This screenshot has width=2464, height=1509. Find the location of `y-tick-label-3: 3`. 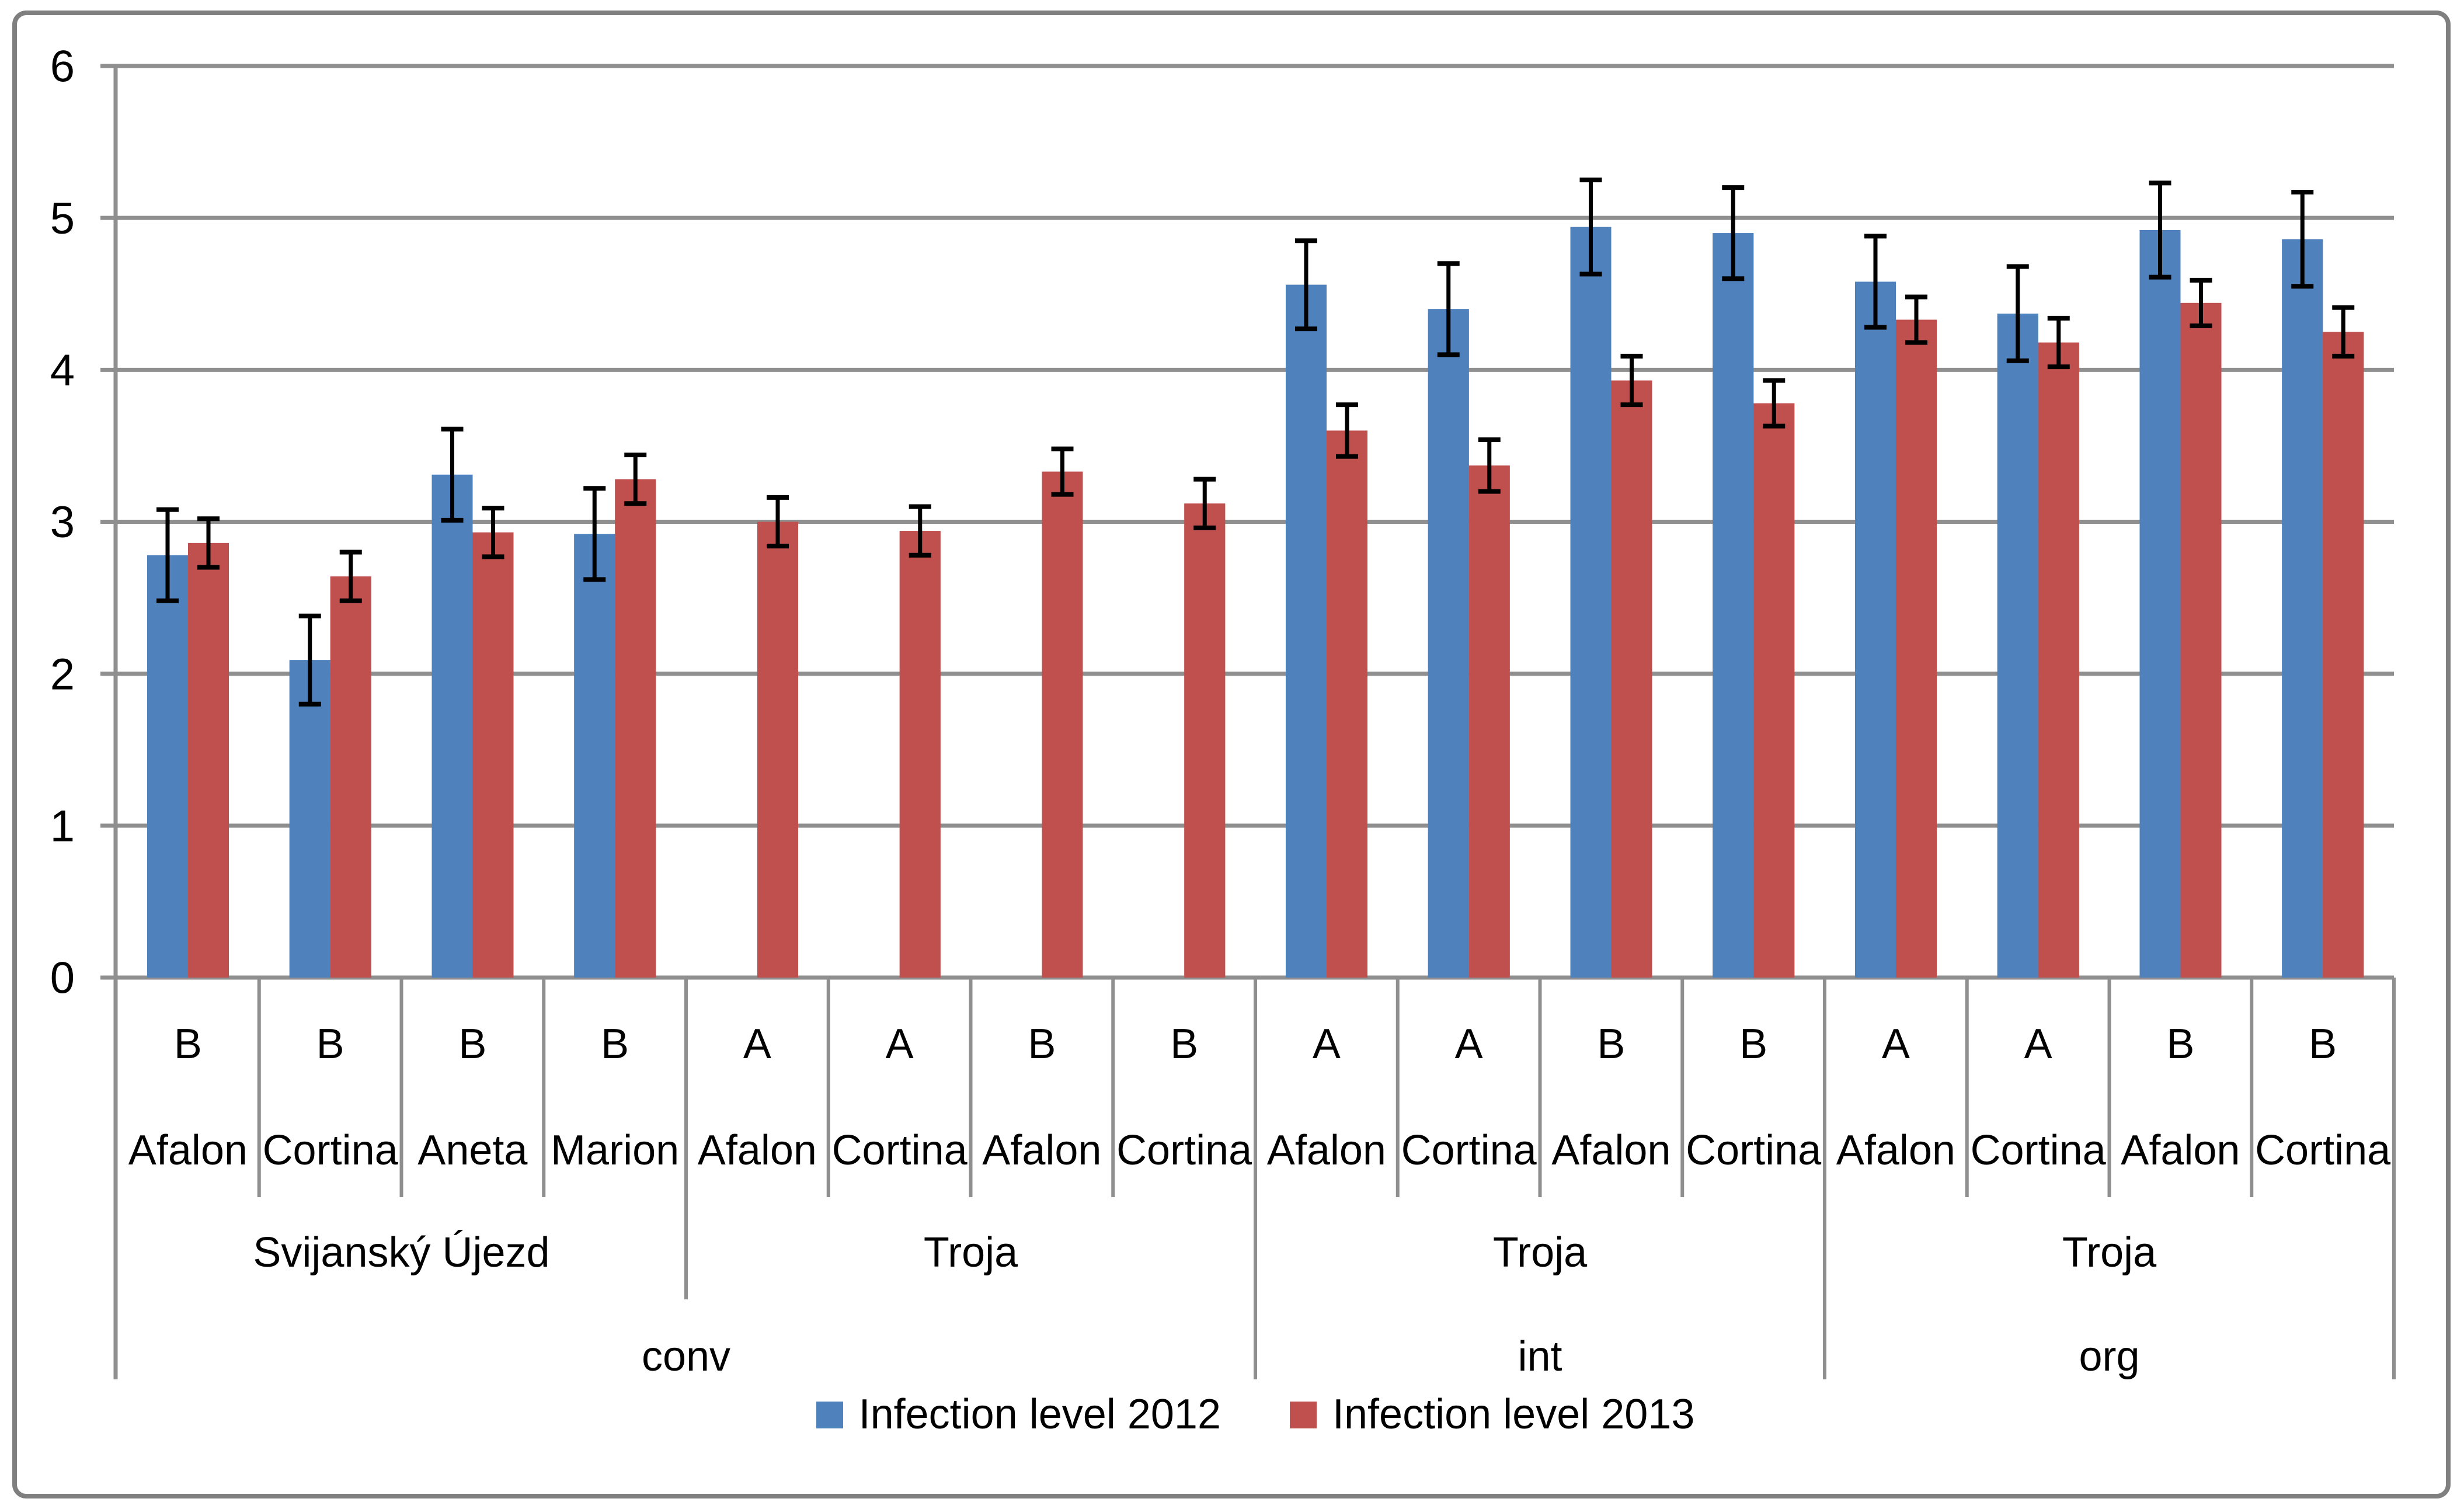

y-tick-label-3: 3 is located at coordinates (62, 522).